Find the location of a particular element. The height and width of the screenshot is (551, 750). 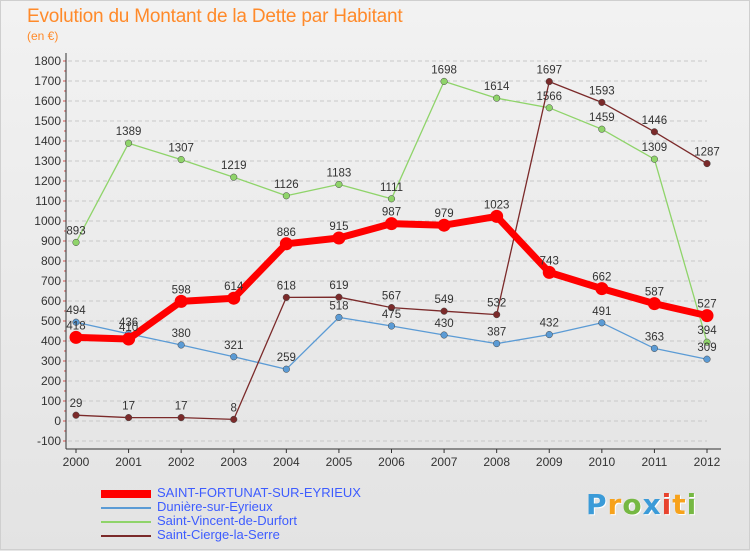

data-label: 598 is located at coordinates (181, 290).